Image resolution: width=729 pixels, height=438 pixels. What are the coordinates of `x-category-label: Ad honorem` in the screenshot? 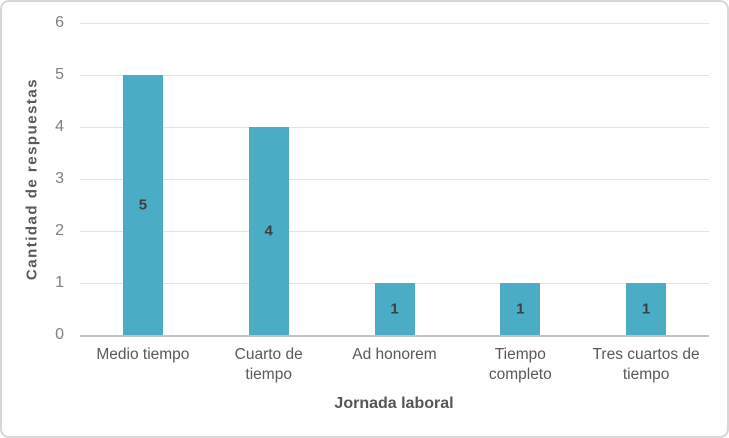 It's located at (394, 354).